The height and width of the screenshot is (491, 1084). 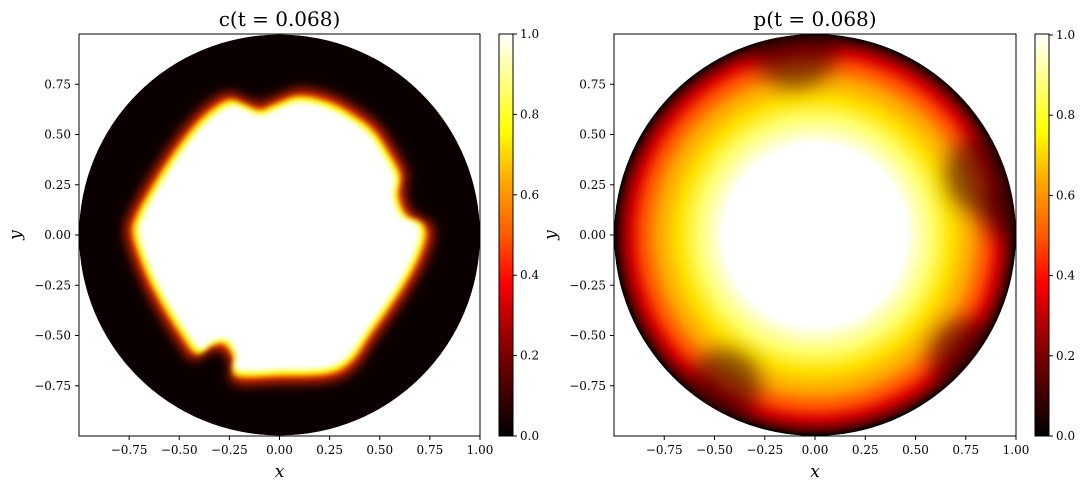 I want to click on chart-p-y-label: y, so click(x=551, y=235).